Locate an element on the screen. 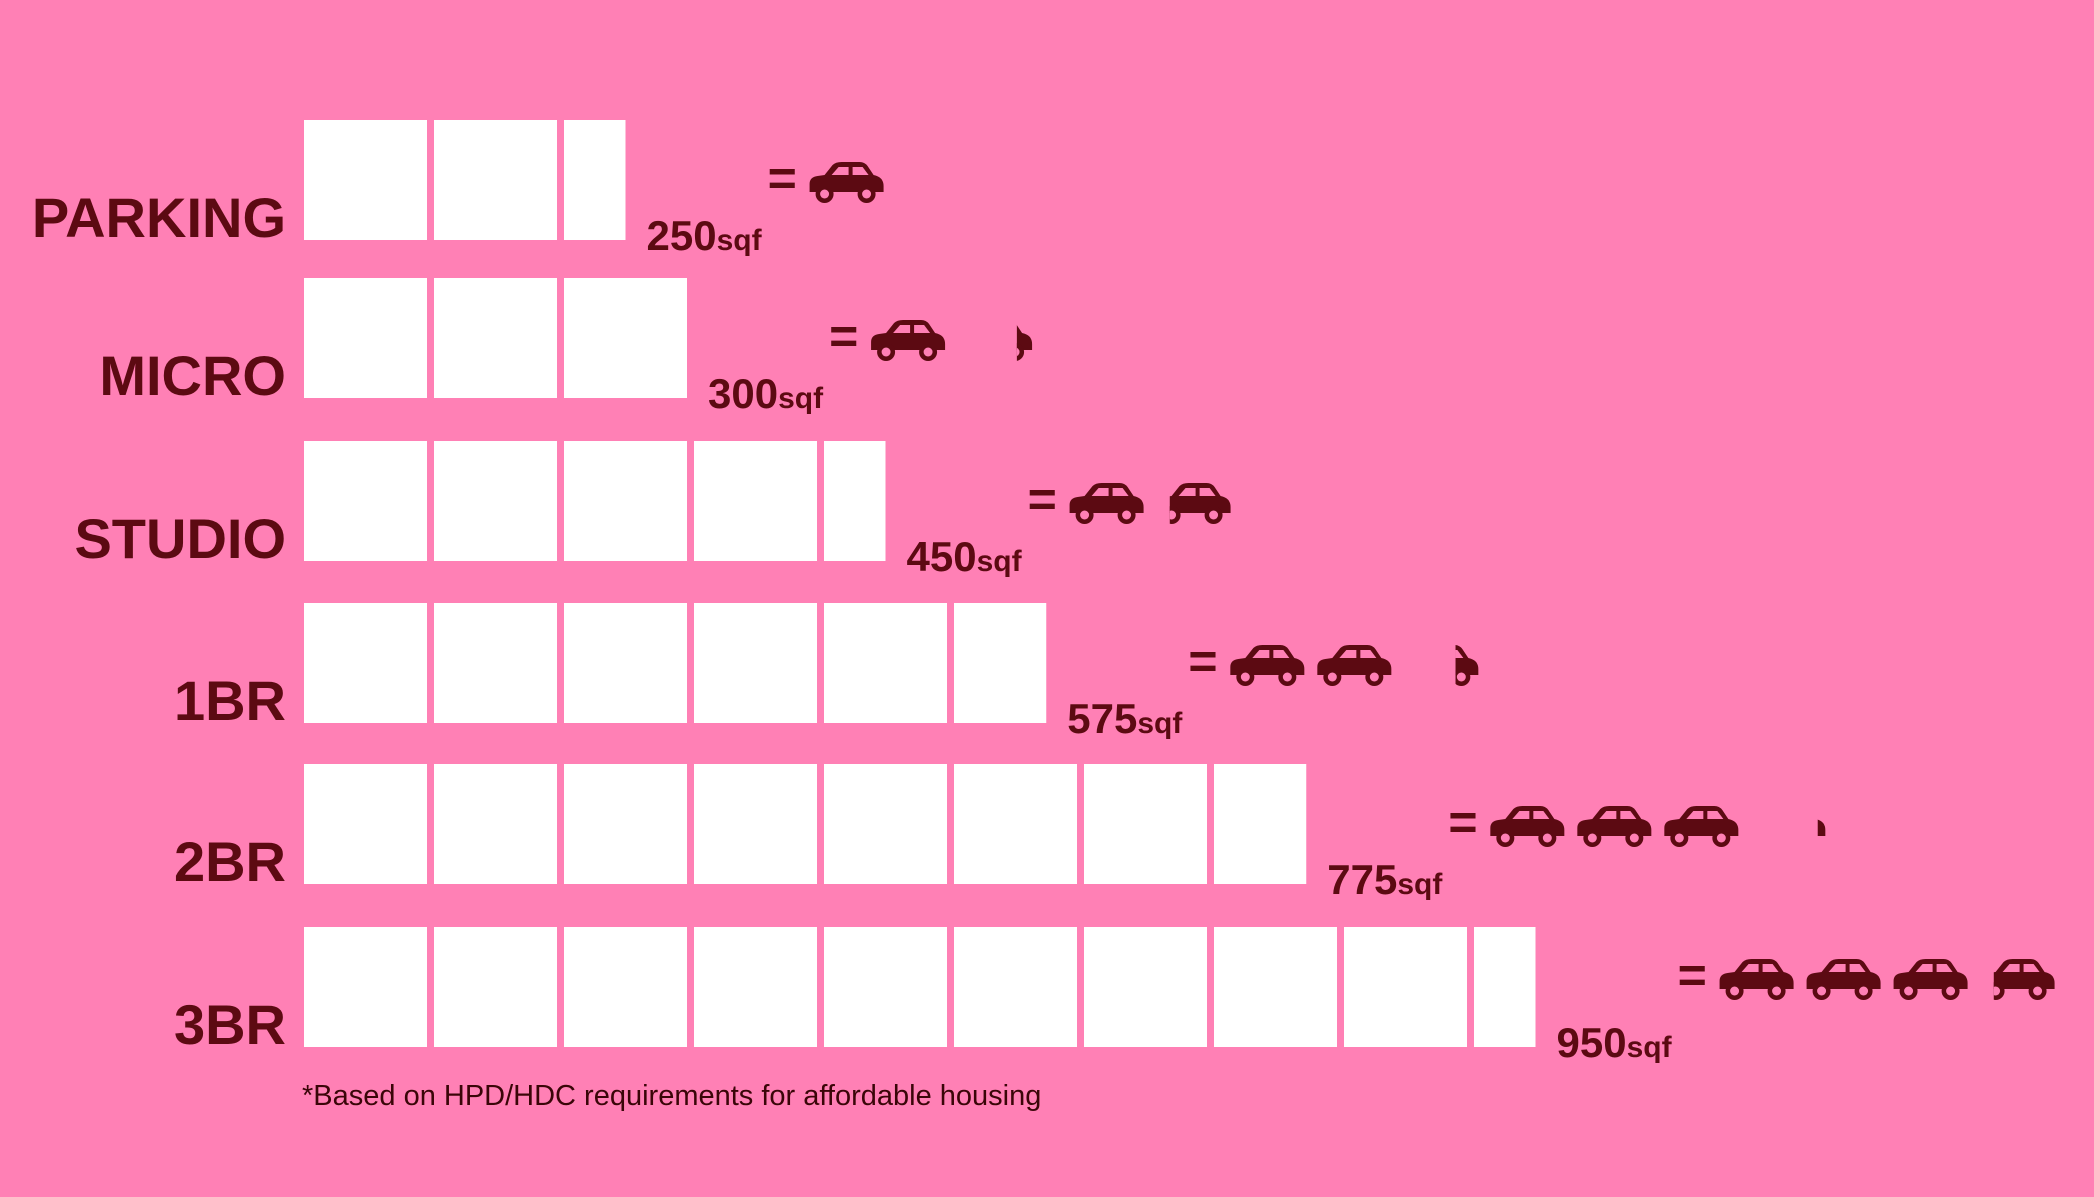 The width and height of the screenshot is (2094, 1197). chart-row-2br: 2BR 775sqf= is located at coordinates (1000, 833).